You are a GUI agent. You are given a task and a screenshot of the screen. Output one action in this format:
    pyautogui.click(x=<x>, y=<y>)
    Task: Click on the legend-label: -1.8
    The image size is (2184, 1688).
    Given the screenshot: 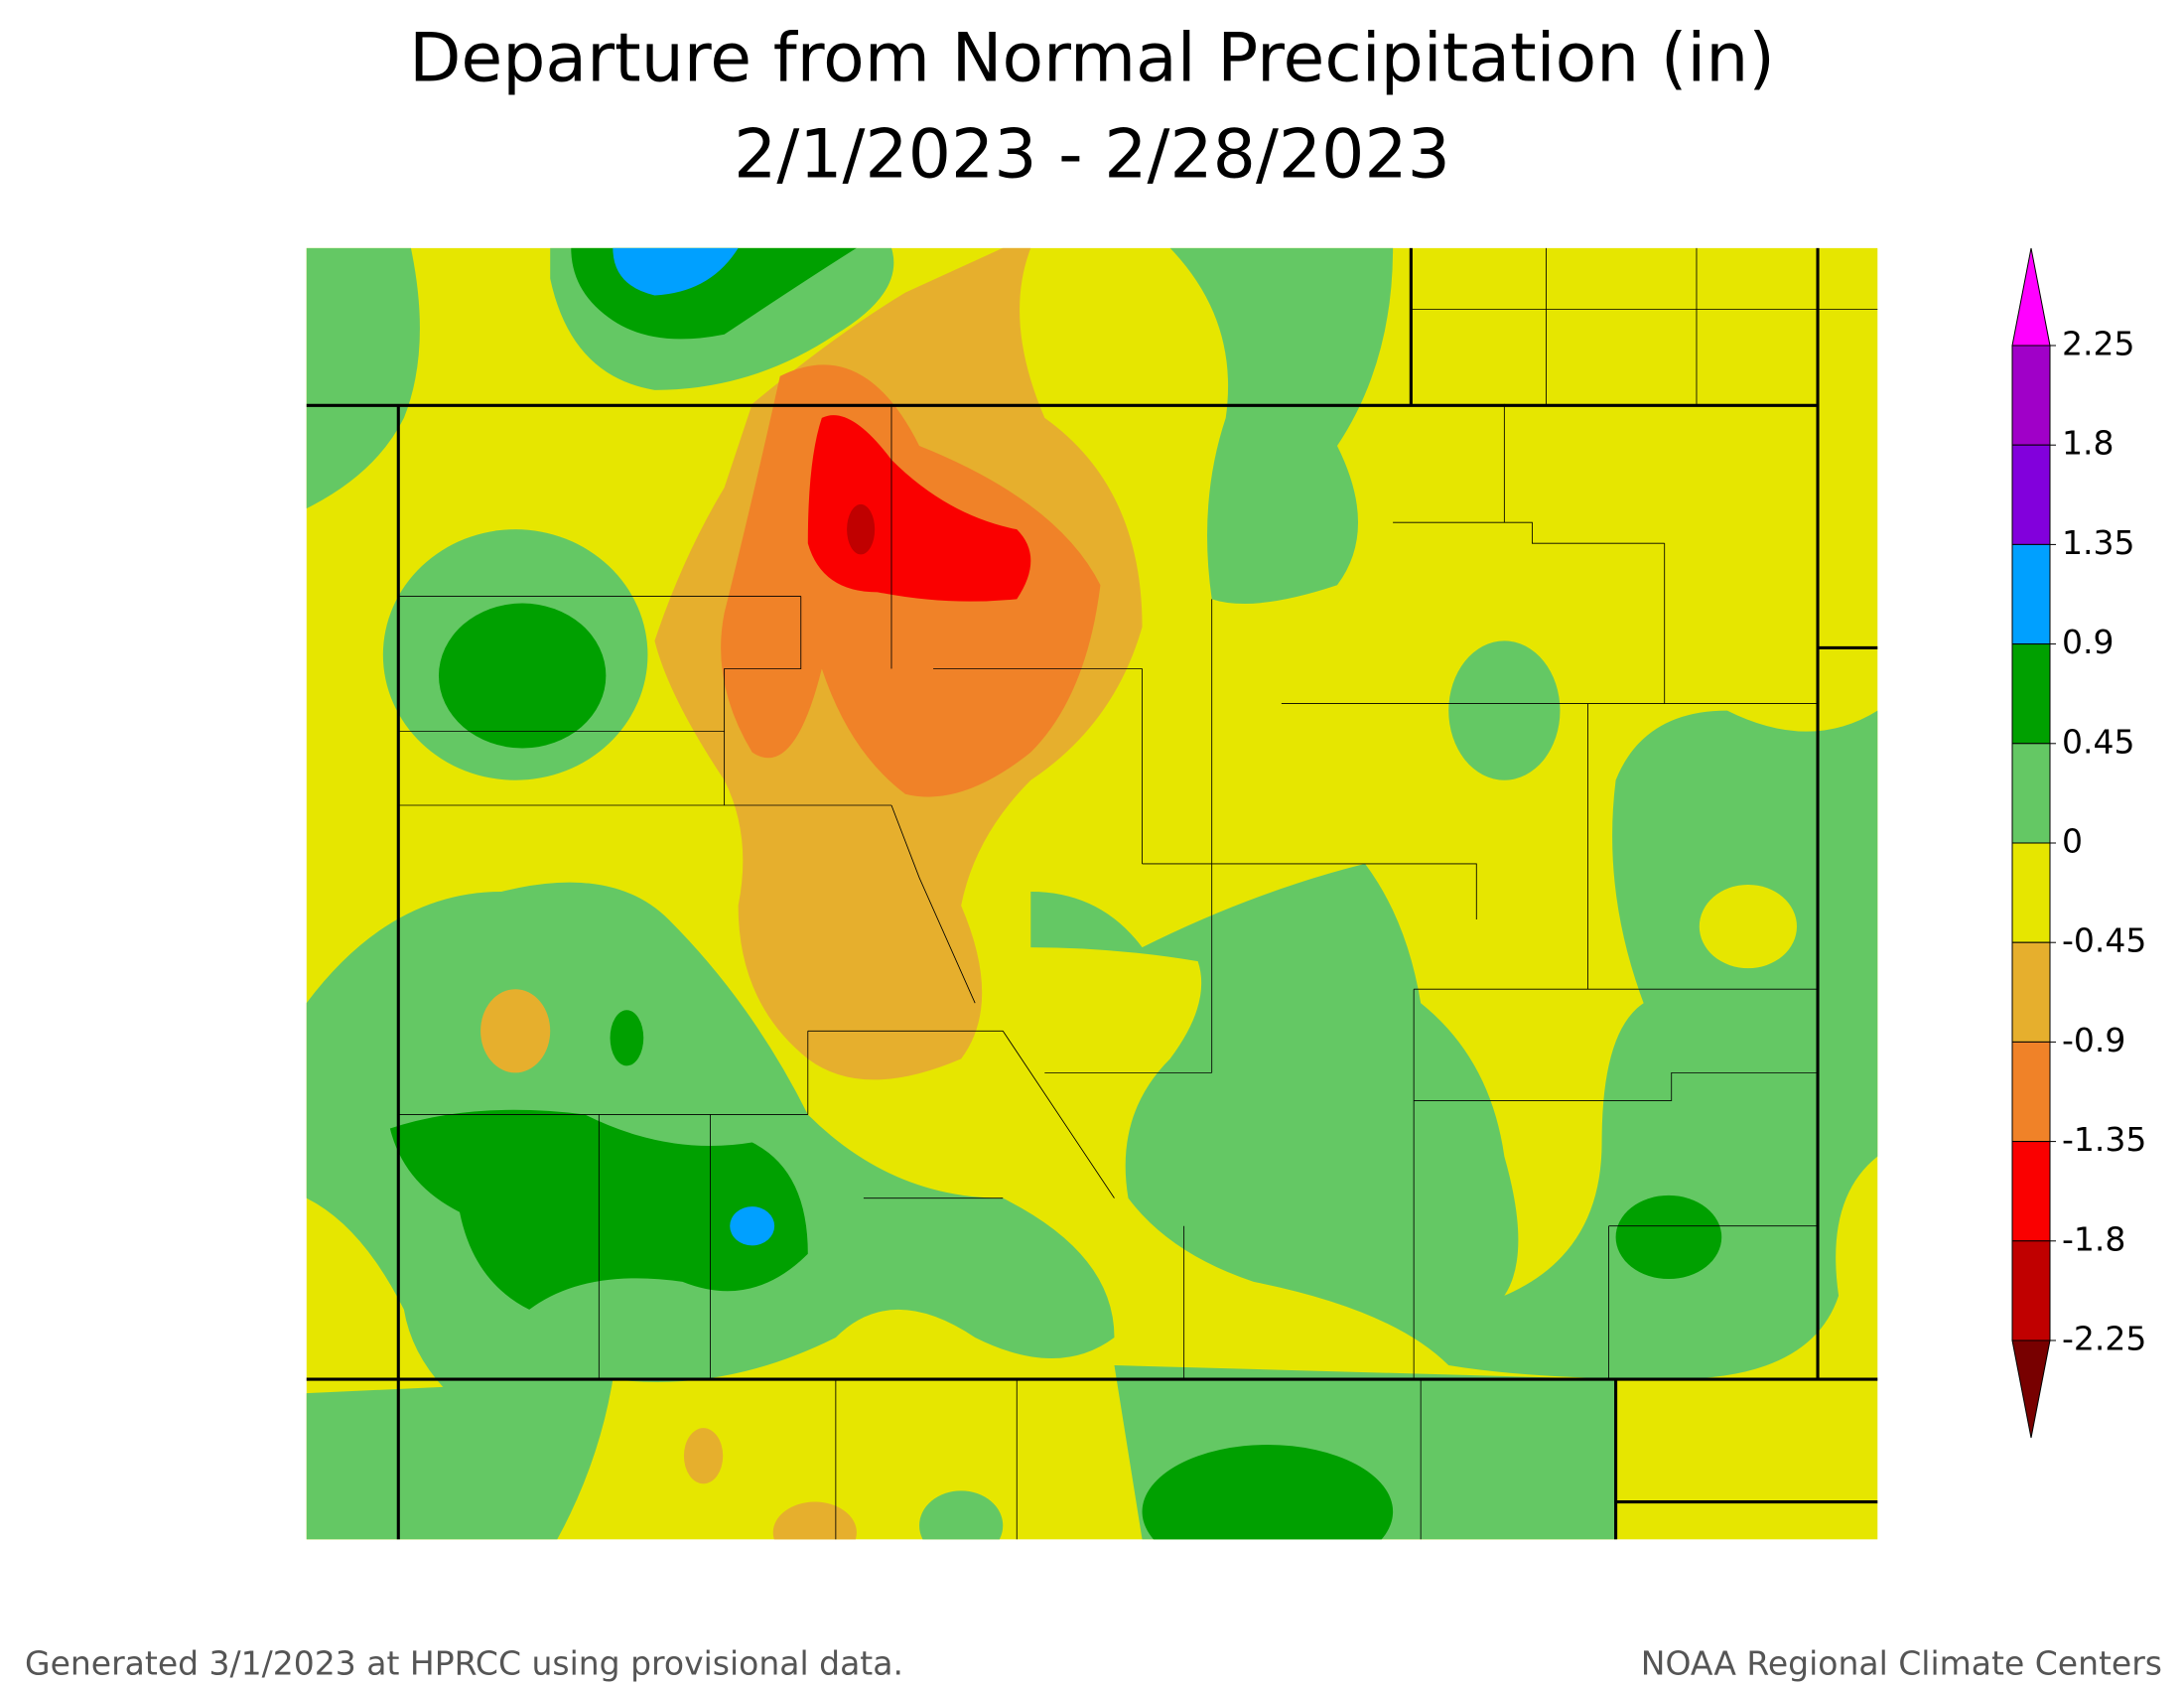 What is the action you would take?
    pyautogui.click(x=2093, y=1238)
    